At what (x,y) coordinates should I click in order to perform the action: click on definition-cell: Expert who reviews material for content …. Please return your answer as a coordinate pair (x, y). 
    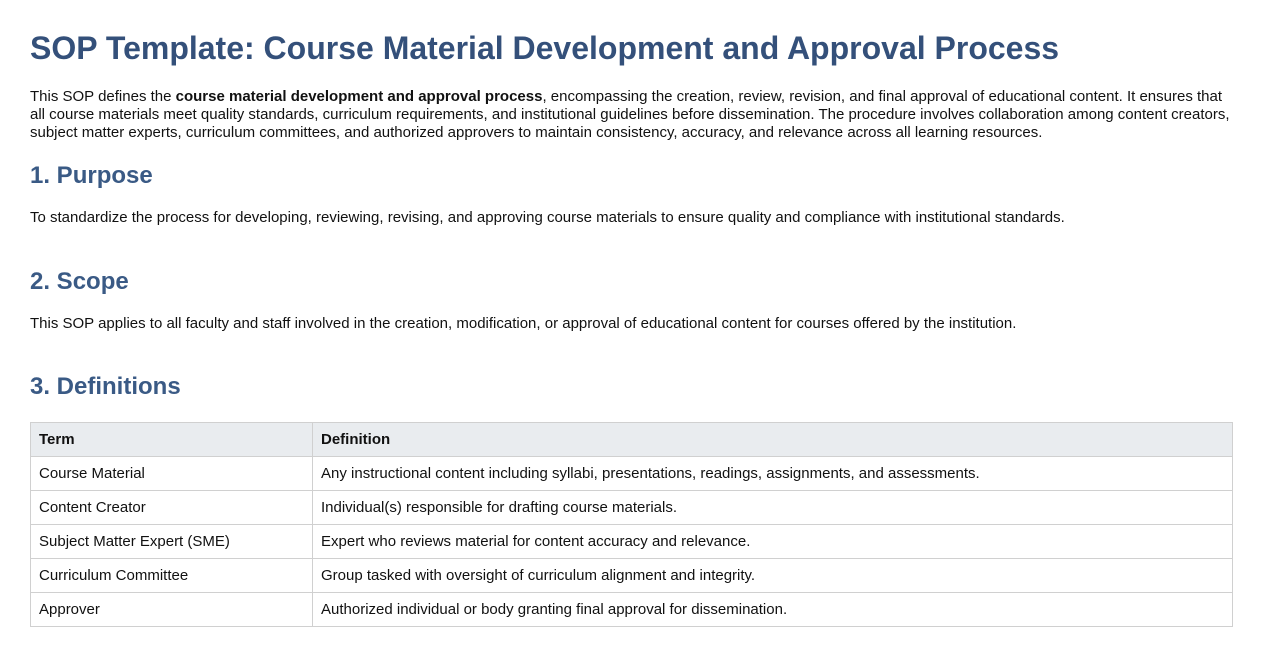
    Looking at the image, I should click on (772, 541).